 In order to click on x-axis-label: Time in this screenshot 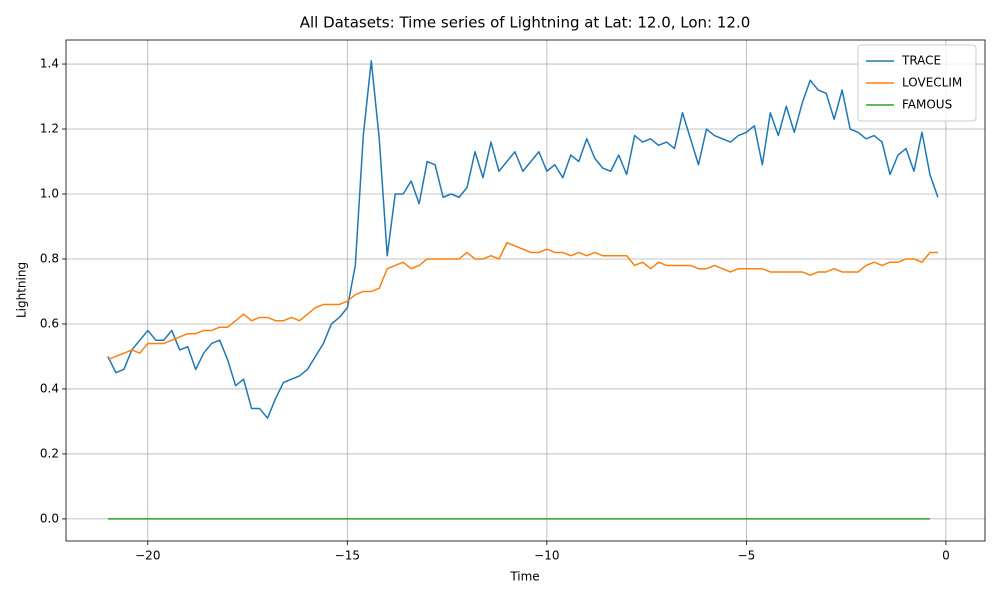, I will do `click(524, 577)`.